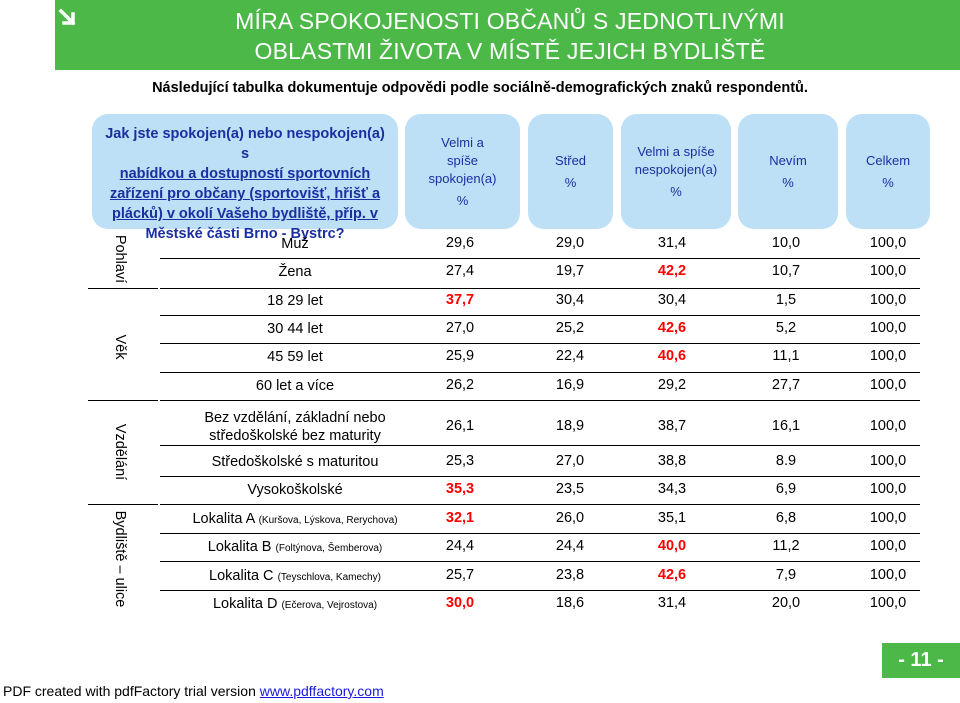  I want to click on table-cell: 18,9, so click(570, 426).